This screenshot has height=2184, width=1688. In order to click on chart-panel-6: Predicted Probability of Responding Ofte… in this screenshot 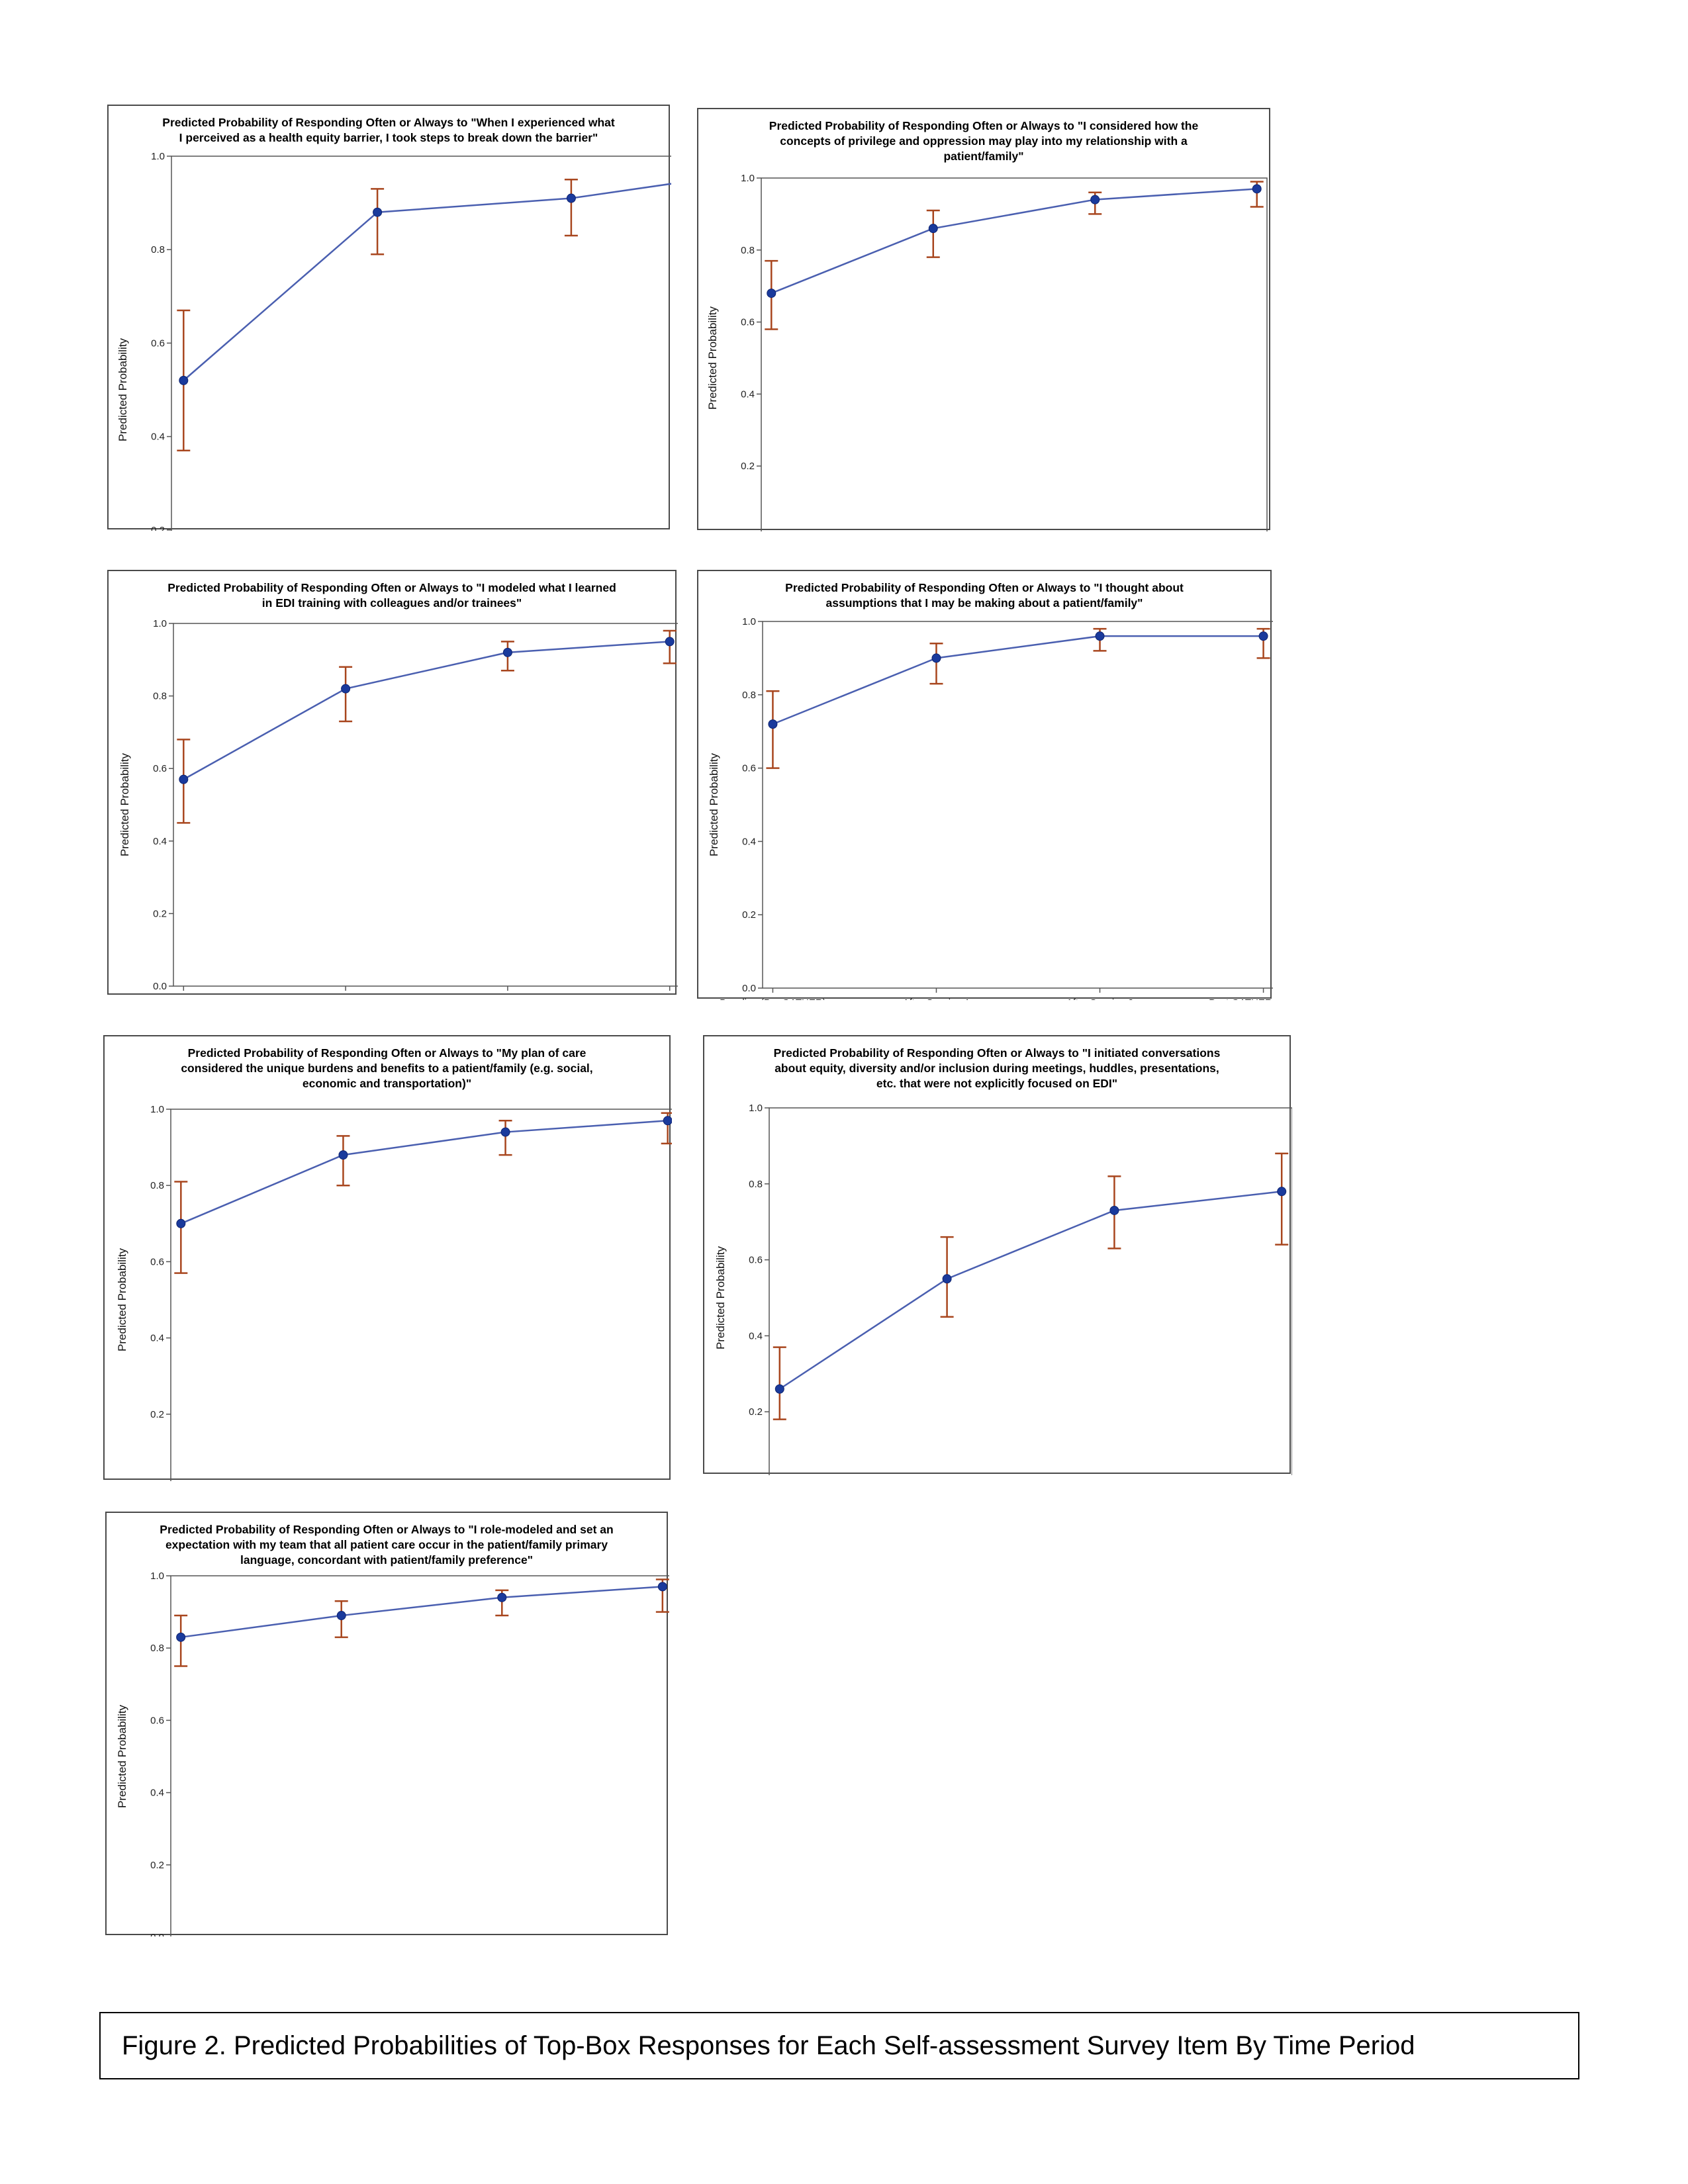, I will do `click(997, 1255)`.